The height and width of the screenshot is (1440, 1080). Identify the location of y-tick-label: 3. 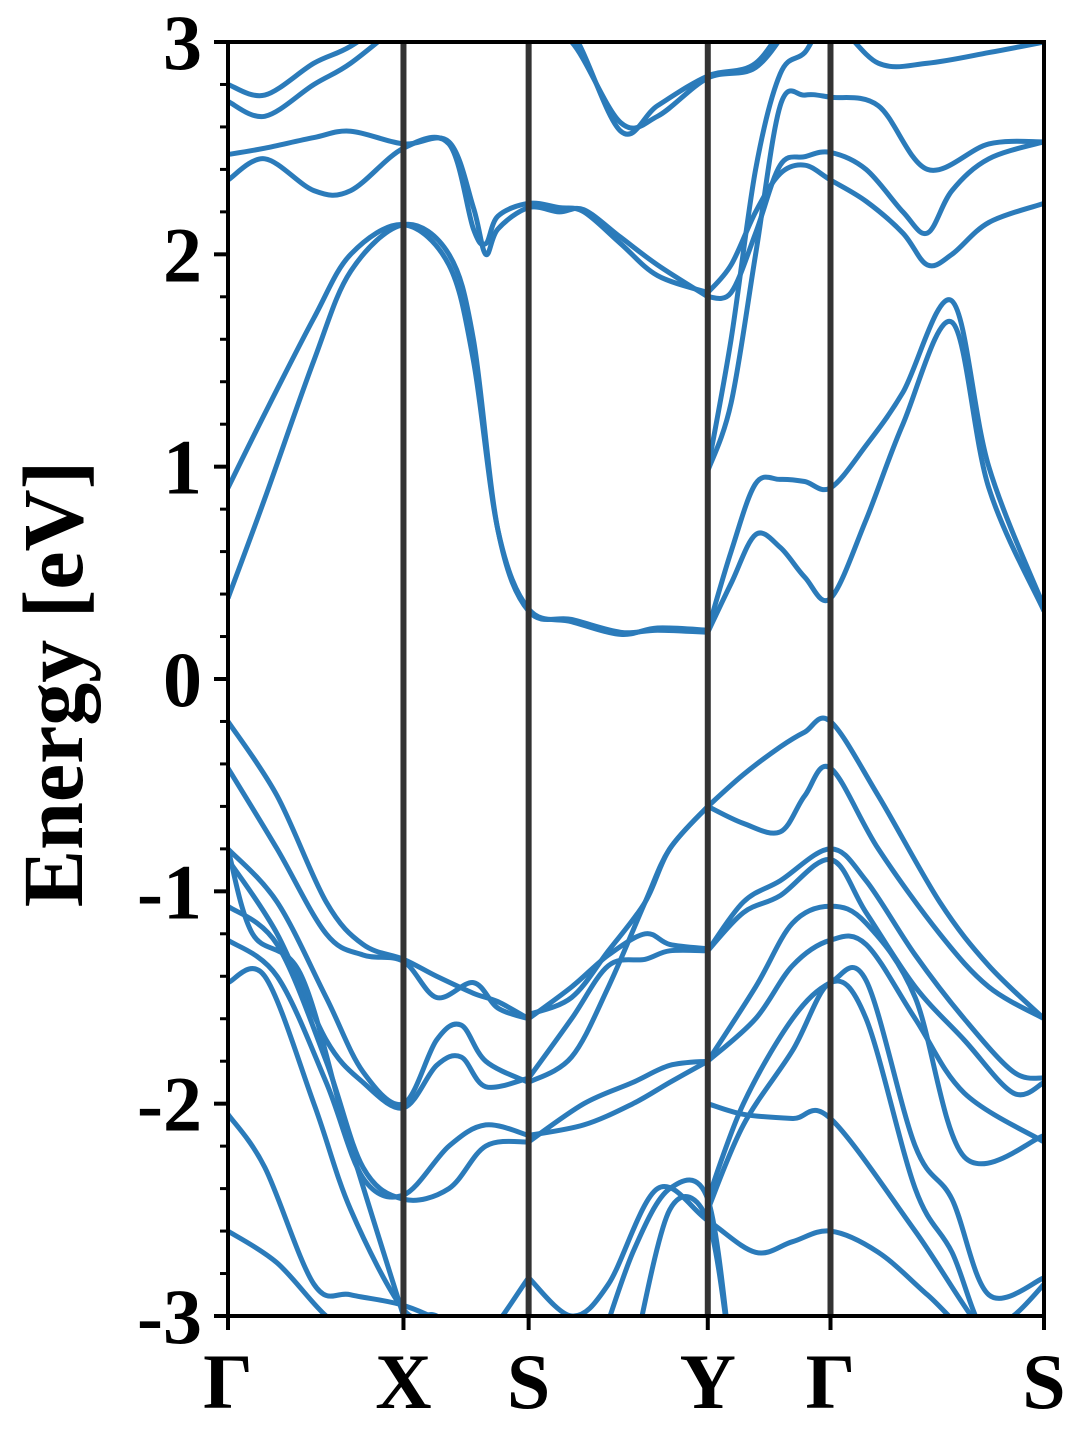
(182, 43).